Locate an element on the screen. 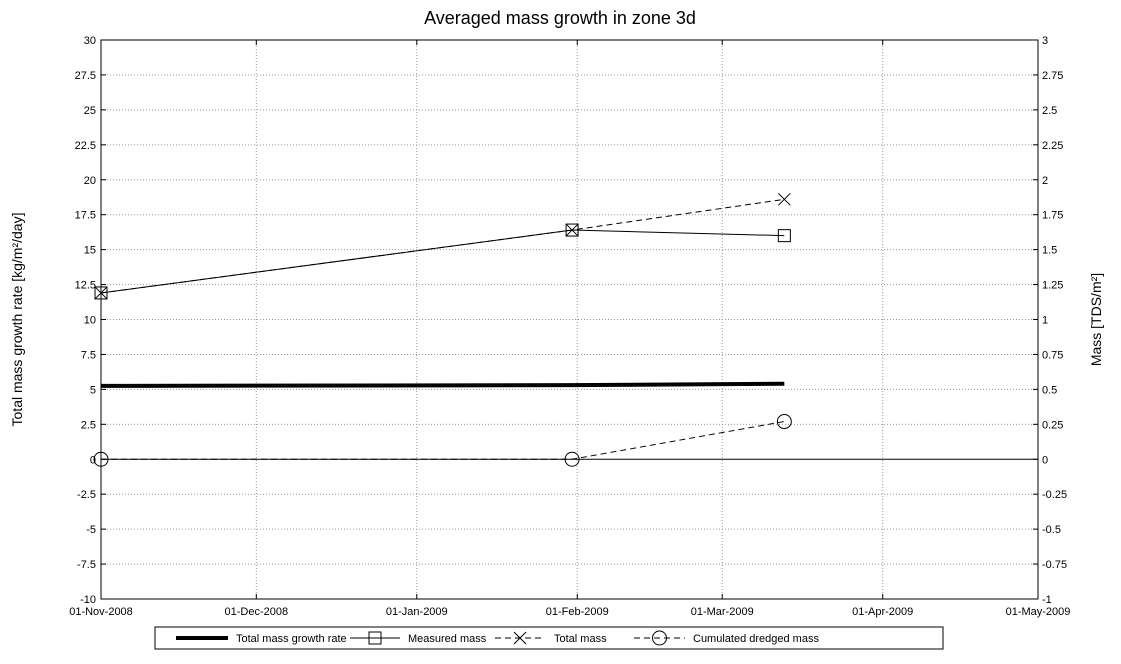  y2-tick-label: 1.75 is located at coordinates (1052, 216).